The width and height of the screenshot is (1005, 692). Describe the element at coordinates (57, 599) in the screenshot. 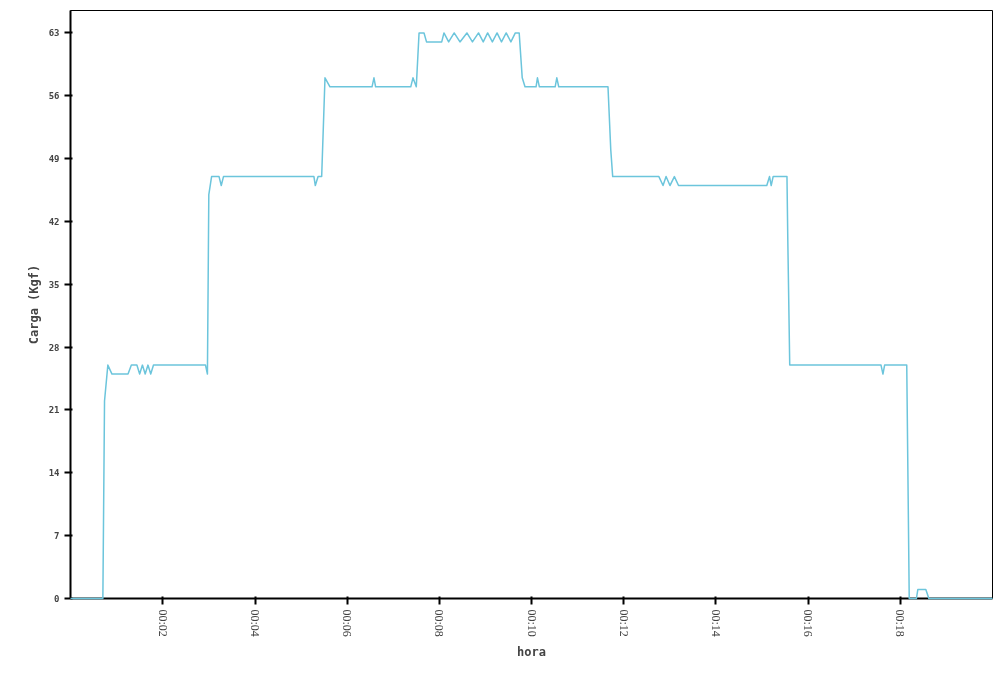

I see `y-tick-label: 0` at that location.